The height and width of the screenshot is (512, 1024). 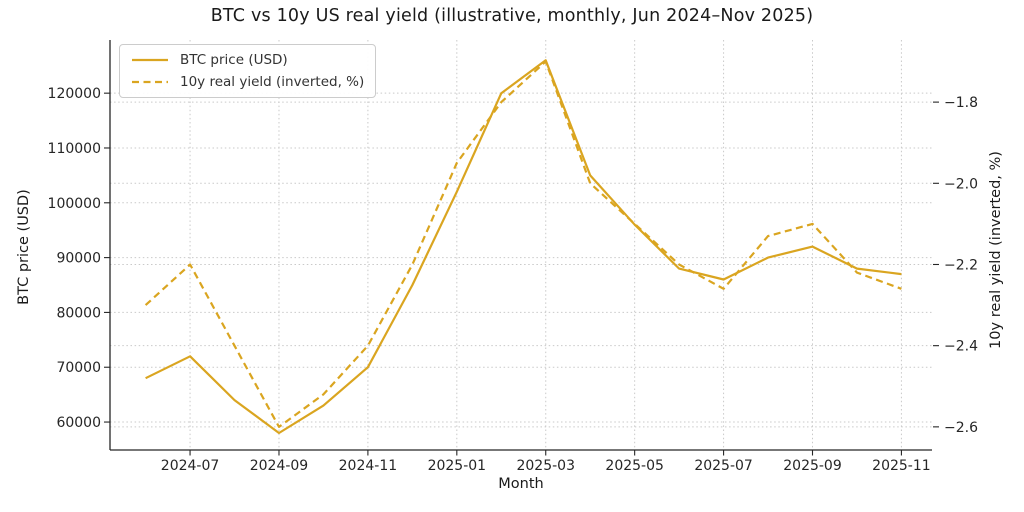 I want to click on y-left-tick-label: 60000, so click(x=78, y=423).